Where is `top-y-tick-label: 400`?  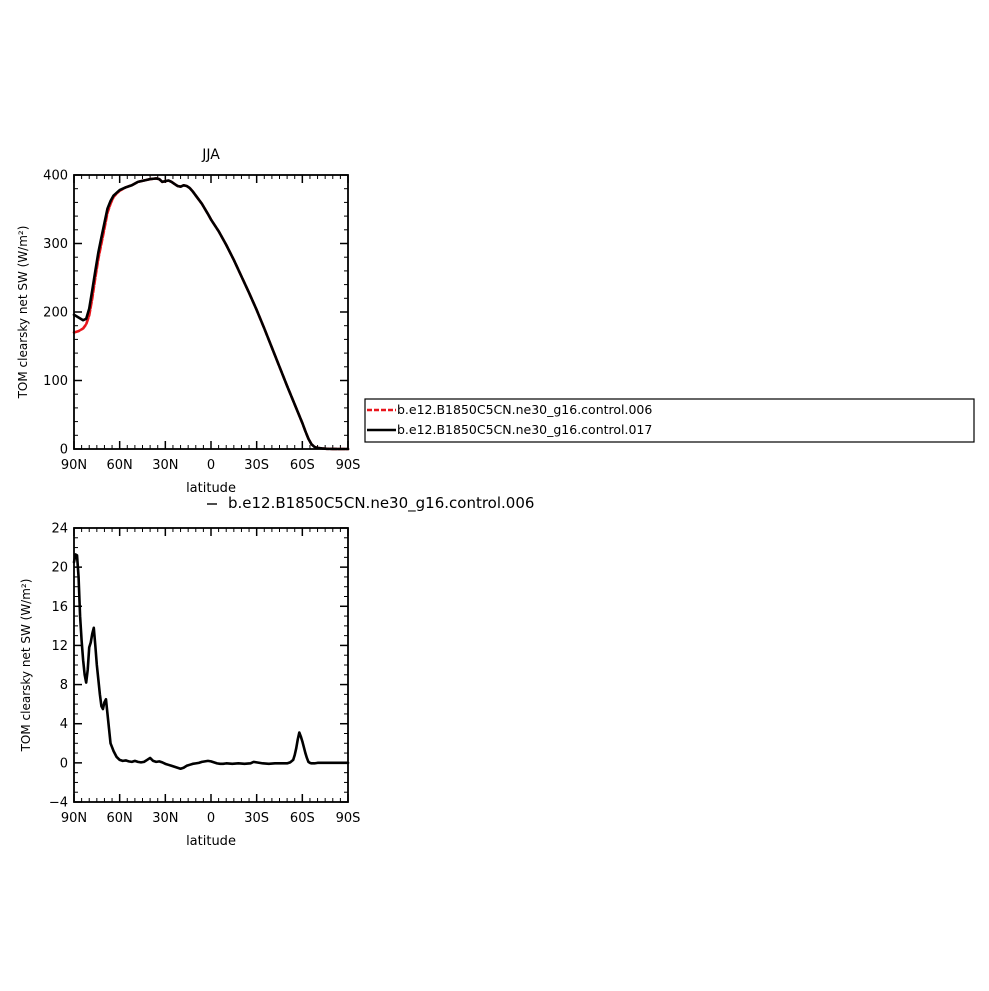 top-y-tick-label: 400 is located at coordinates (55, 176).